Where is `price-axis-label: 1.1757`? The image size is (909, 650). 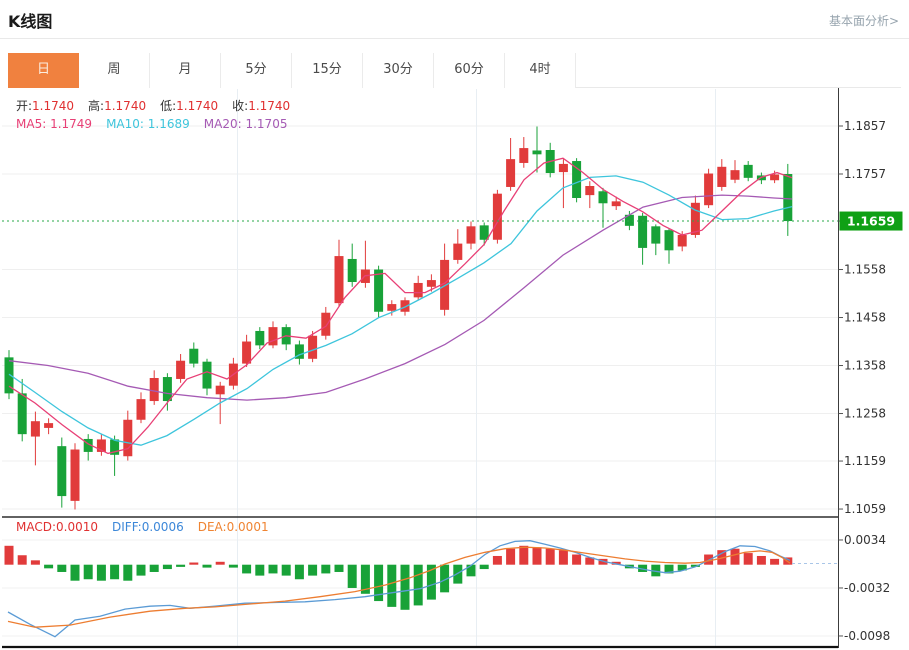
price-axis-label: 1.1757 is located at coordinates (865, 174).